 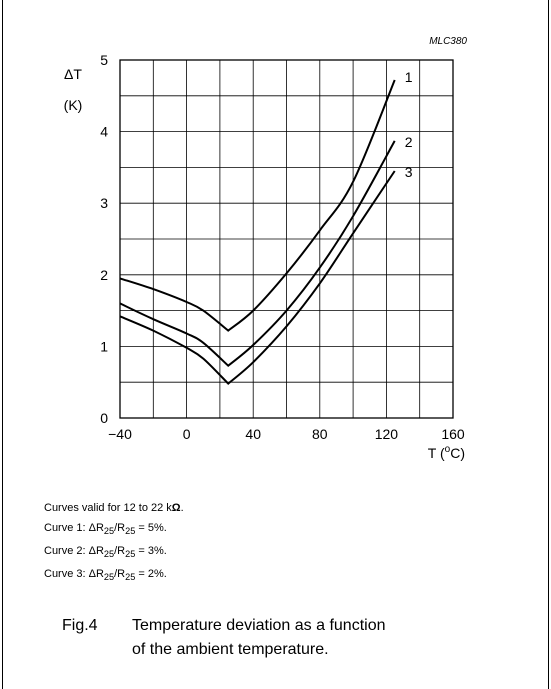 I want to click on note-curve-1: Curve 1: ΔR25/R25 = 5%., so click(x=105, y=529).